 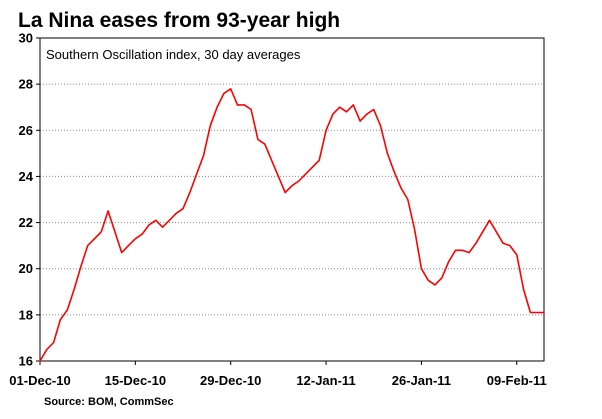 What do you see at coordinates (26, 222) in the screenshot?
I see `y-tick-label: 22` at bounding box center [26, 222].